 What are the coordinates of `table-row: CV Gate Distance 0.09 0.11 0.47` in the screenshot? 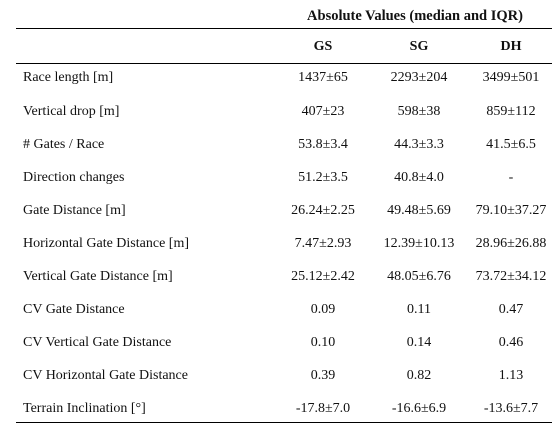 It's located at (277, 311).